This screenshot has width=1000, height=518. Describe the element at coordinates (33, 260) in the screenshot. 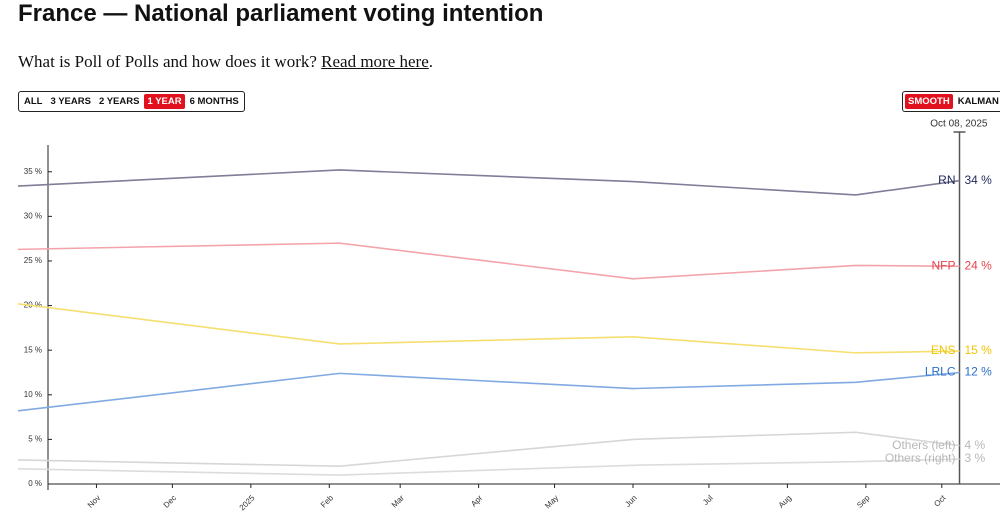

I see `y-tick-label: 25 %` at that location.